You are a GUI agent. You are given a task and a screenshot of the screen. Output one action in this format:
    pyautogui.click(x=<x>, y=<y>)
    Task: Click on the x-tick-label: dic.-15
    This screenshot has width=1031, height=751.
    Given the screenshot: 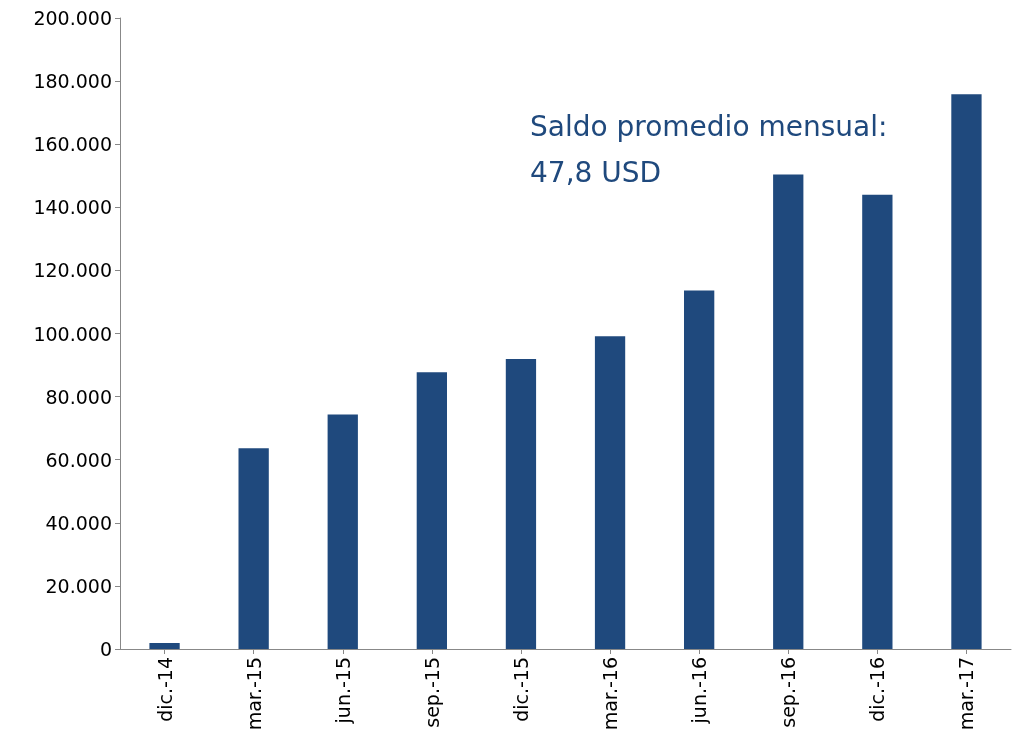 What is the action you would take?
    pyautogui.click(x=520, y=689)
    